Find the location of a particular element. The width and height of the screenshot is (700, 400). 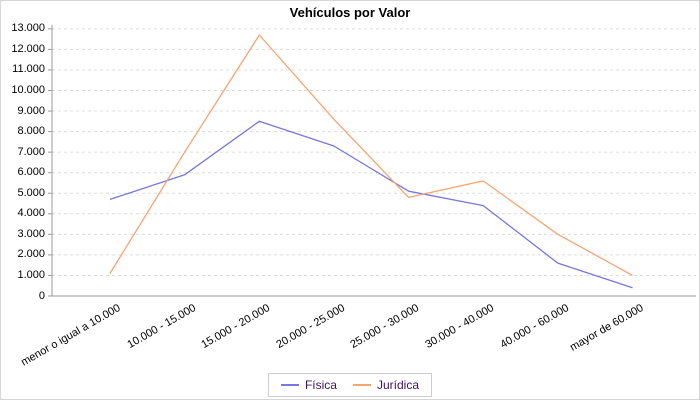

y-tick-label: 0 is located at coordinates (41, 295).